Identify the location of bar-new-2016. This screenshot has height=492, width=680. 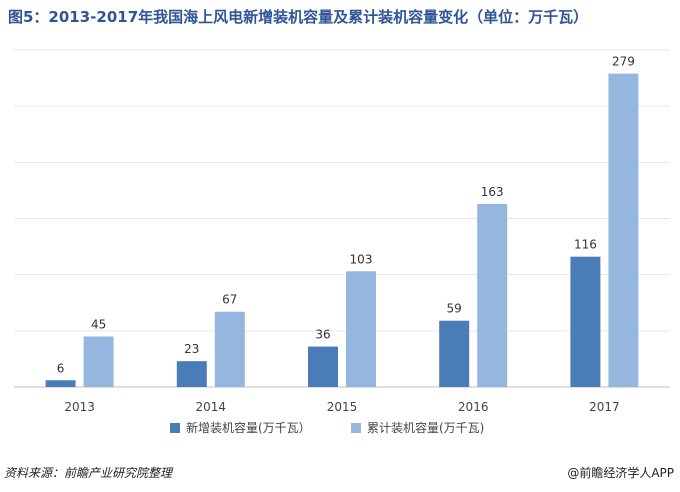
(454, 353).